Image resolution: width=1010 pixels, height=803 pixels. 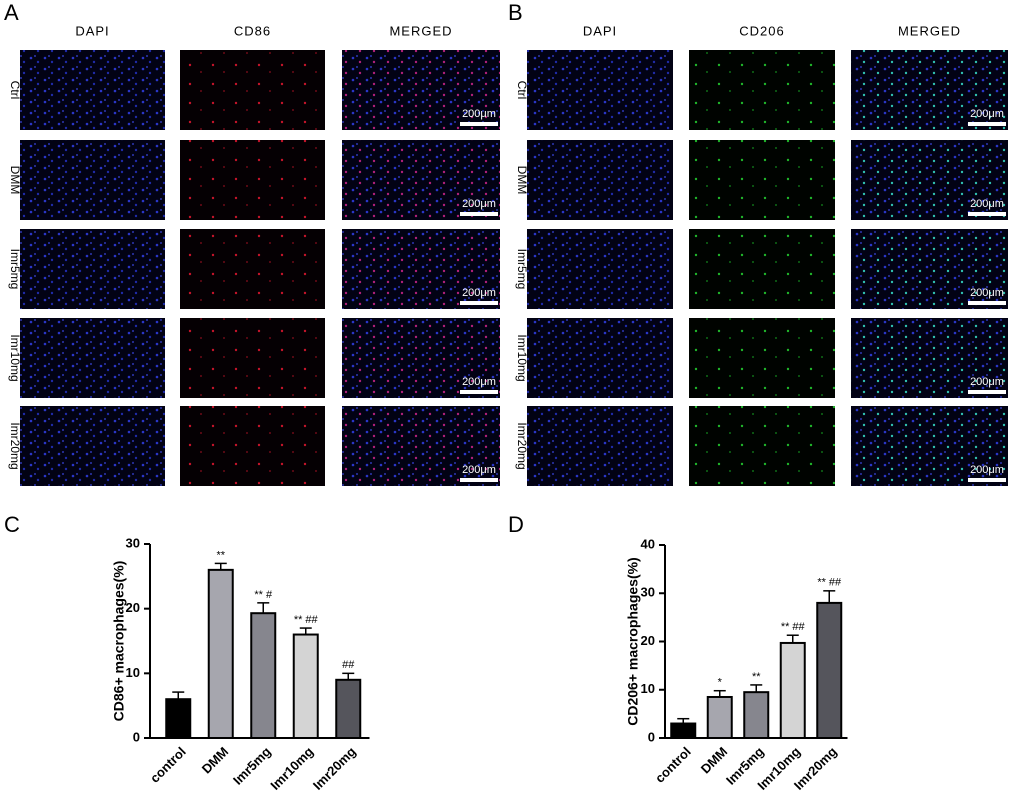 I want to click on y-axis-label: CD86+ macrophages(%), so click(x=119, y=641).